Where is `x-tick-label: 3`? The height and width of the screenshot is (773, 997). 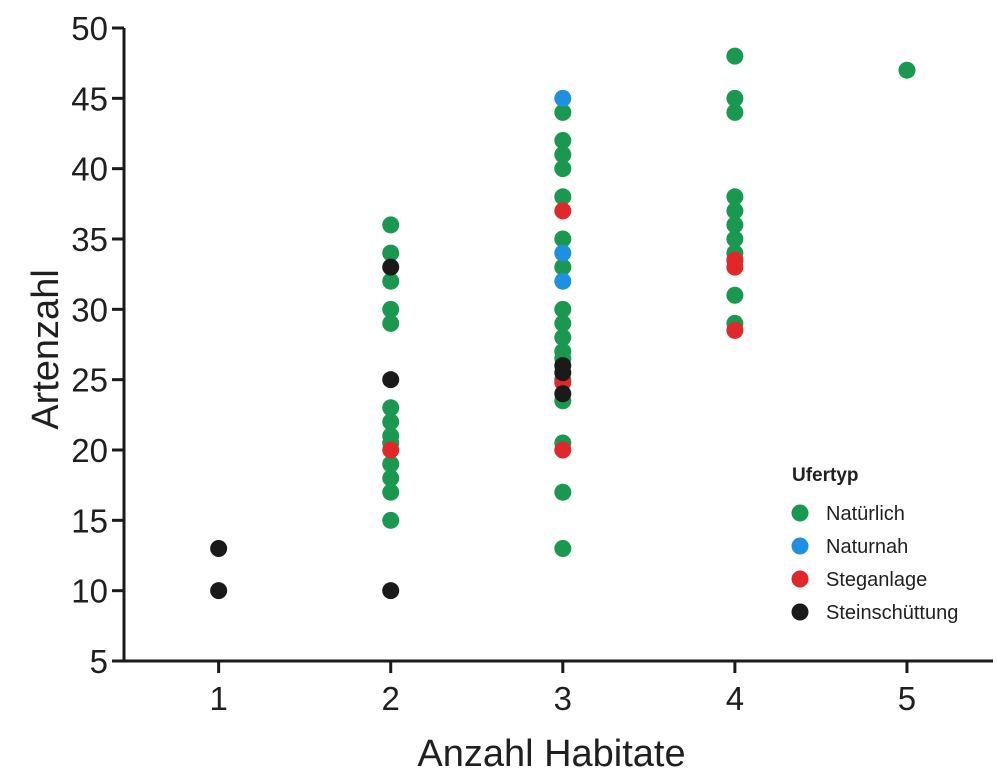
x-tick-label: 3 is located at coordinates (563, 698).